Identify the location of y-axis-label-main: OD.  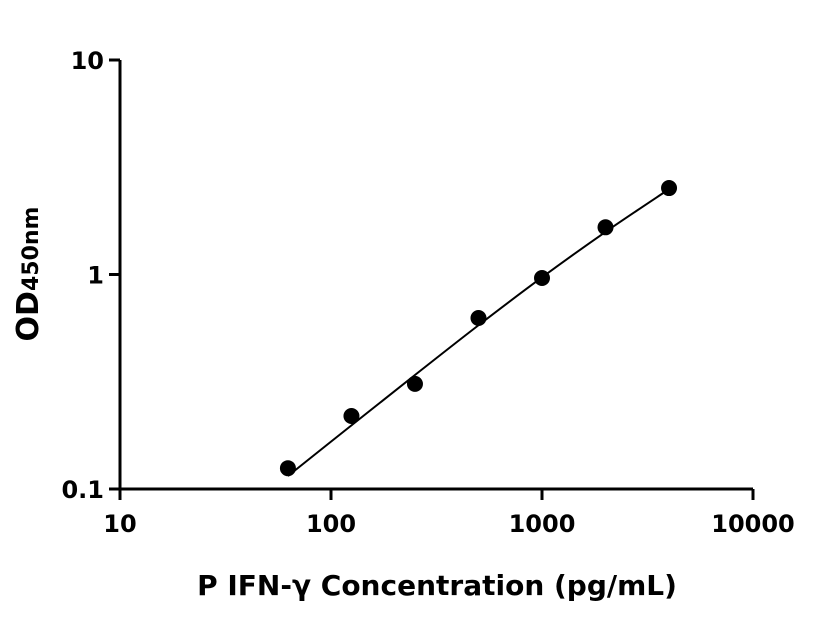
(28, 316).